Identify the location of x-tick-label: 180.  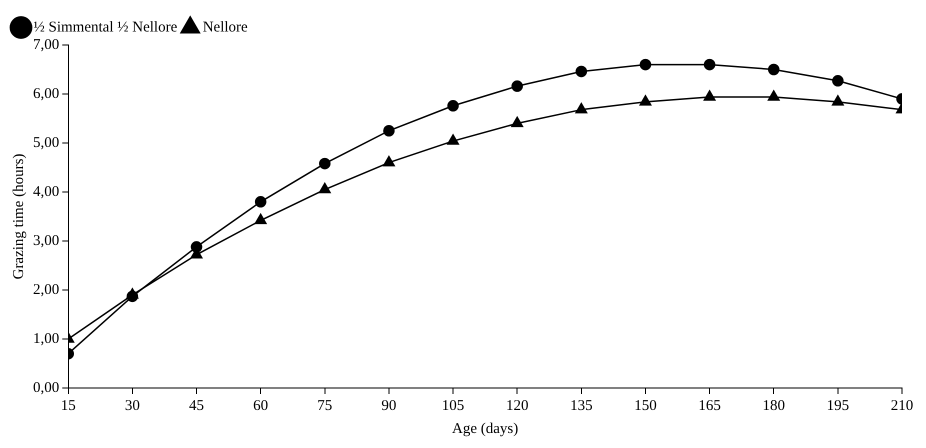
(773, 406).